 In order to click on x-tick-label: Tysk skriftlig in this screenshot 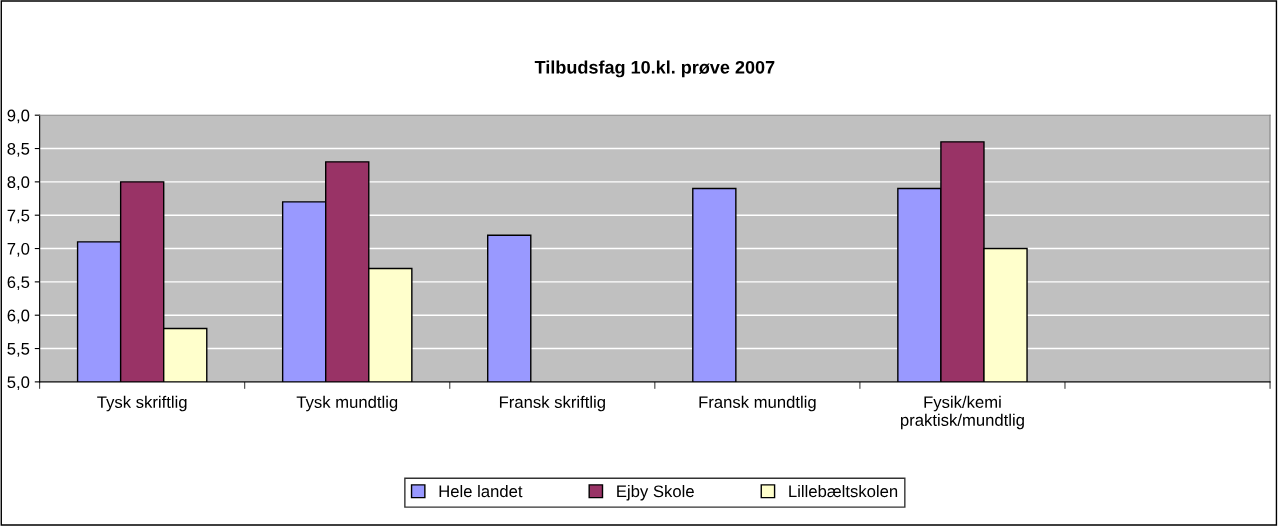, I will do `click(142, 403)`.